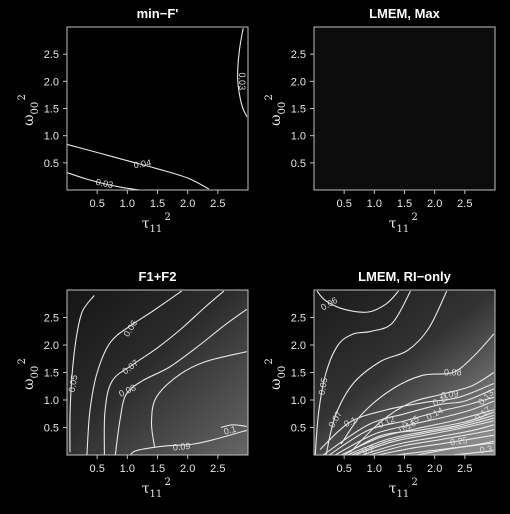  Describe the element at coordinates (158, 13) in the screenshot. I see `panel-title: min−F'` at that location.